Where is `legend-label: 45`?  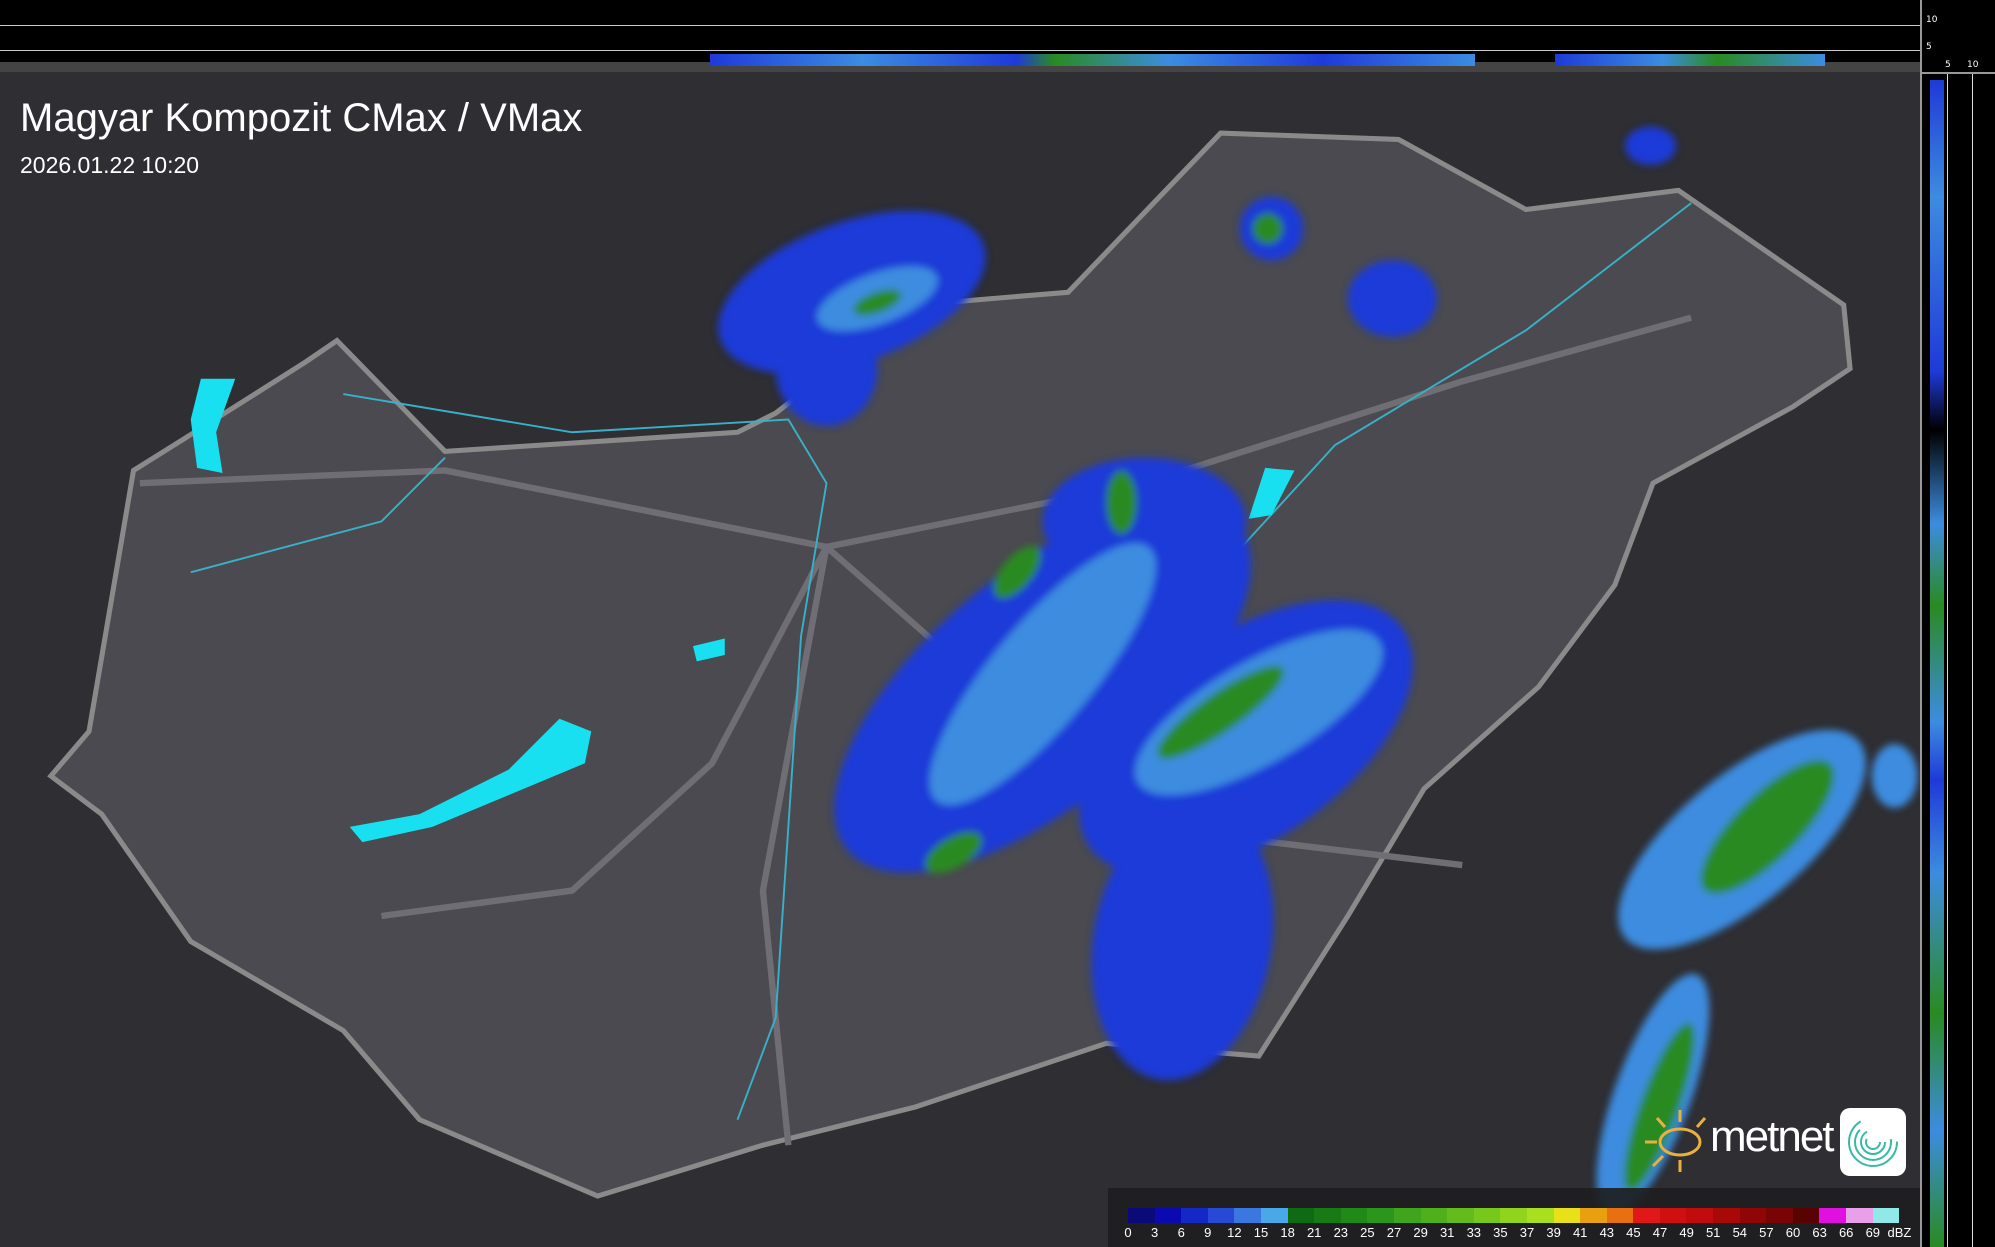
legend-label: 45 is located at coordinates (1633, 1232).